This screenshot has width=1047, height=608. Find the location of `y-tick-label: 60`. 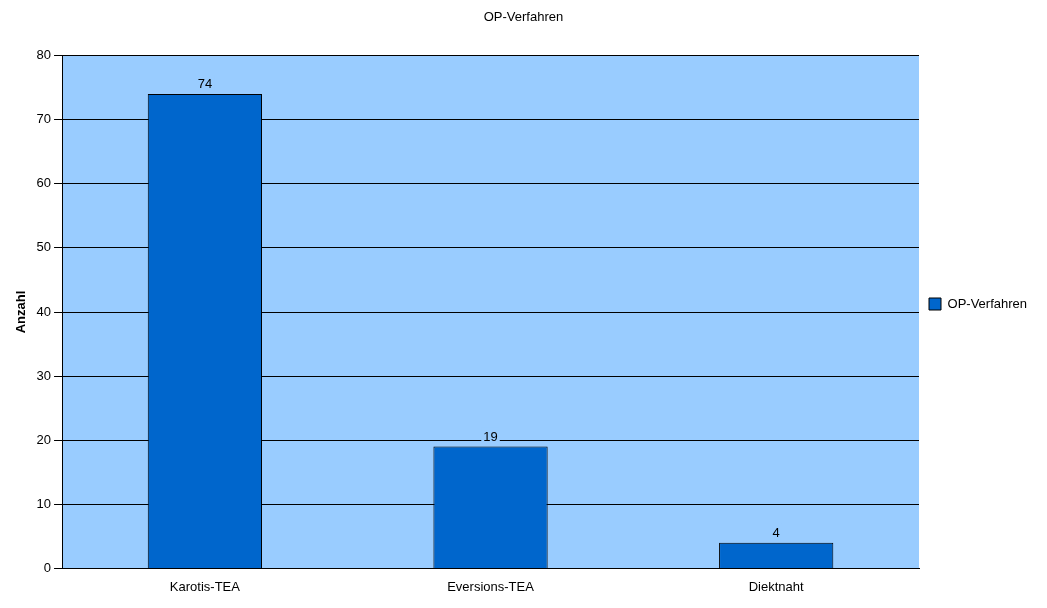

y-tick-label: 60 is located at coordinates (44, 183).